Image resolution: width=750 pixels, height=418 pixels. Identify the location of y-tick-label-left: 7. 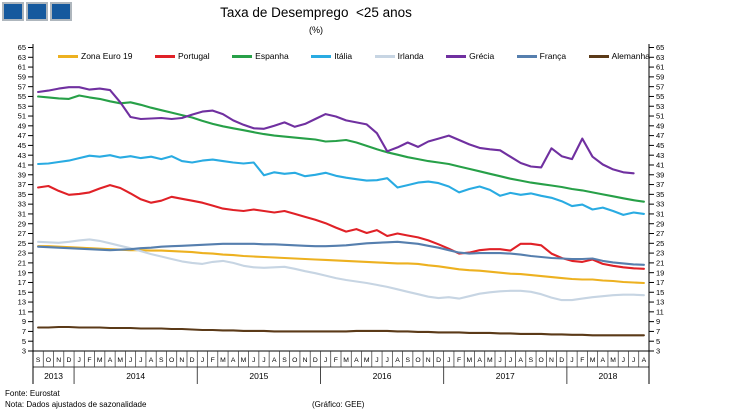
(24, 331).